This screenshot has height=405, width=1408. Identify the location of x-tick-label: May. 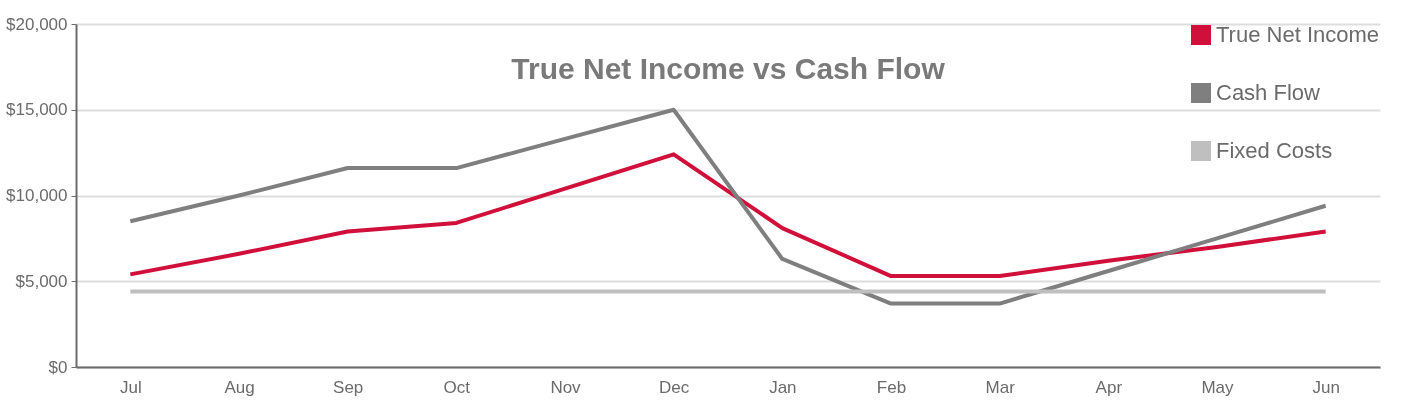
(1218, 387).